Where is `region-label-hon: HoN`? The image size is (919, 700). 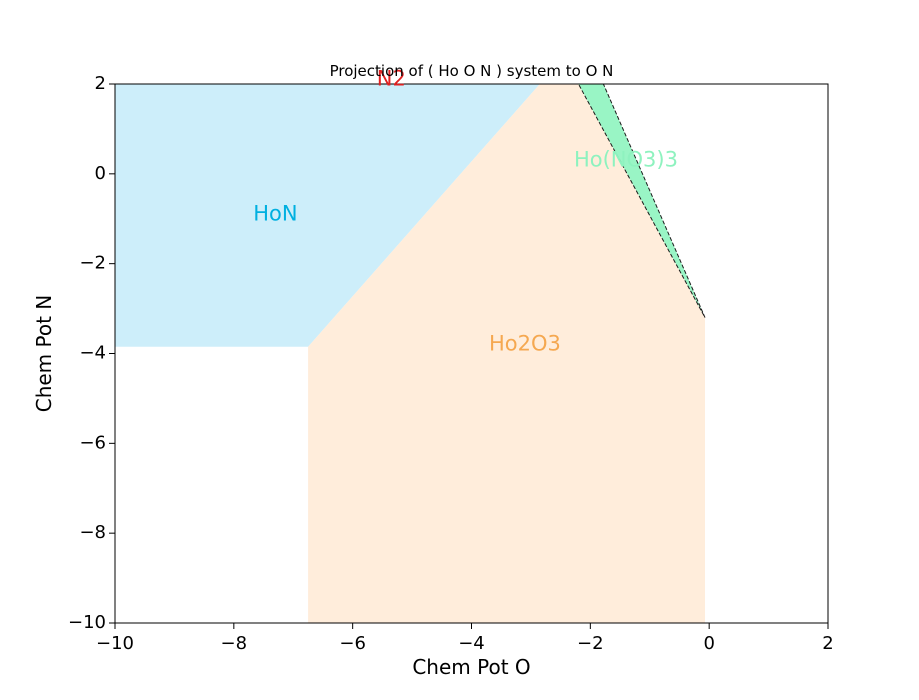 region-label-hon: HoN is located at coordinates (275, 213).